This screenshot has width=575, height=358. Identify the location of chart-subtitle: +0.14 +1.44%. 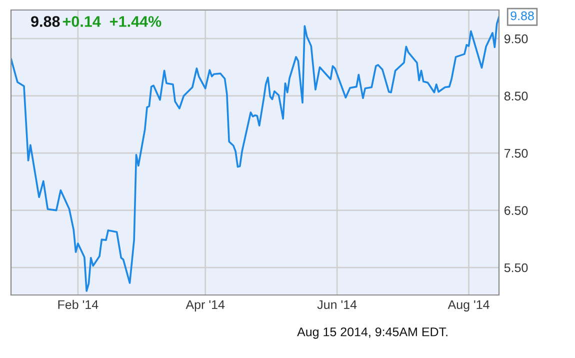
(112, 21).